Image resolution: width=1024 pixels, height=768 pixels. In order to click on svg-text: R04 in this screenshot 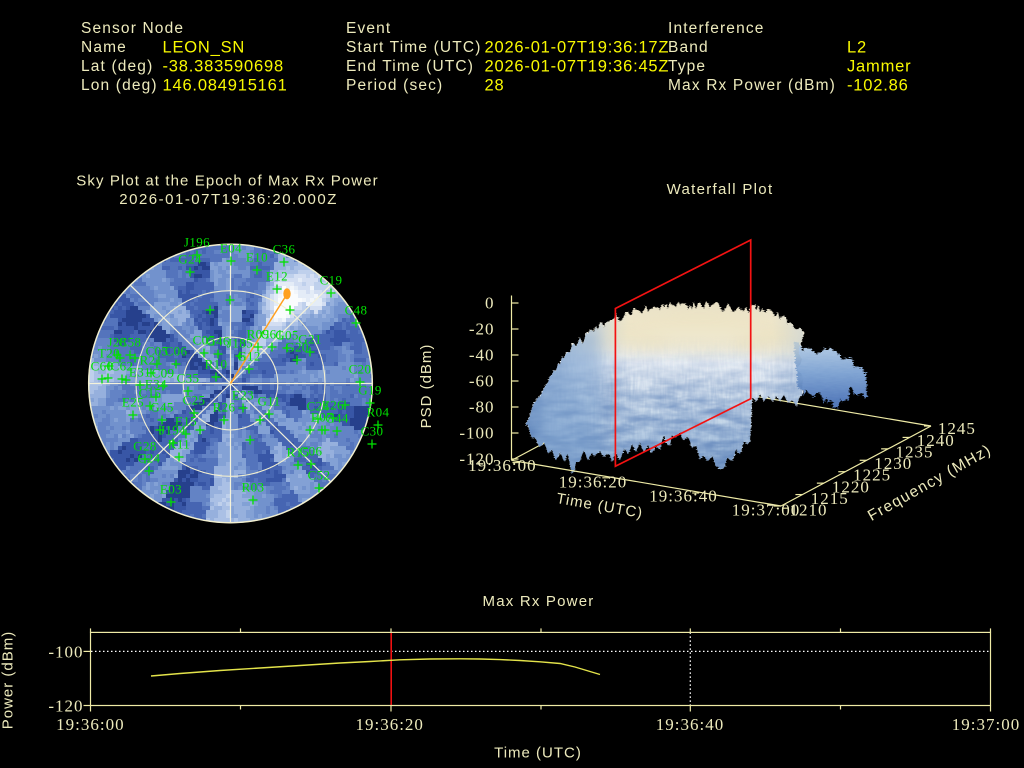, I will do `click(378, 412)`.